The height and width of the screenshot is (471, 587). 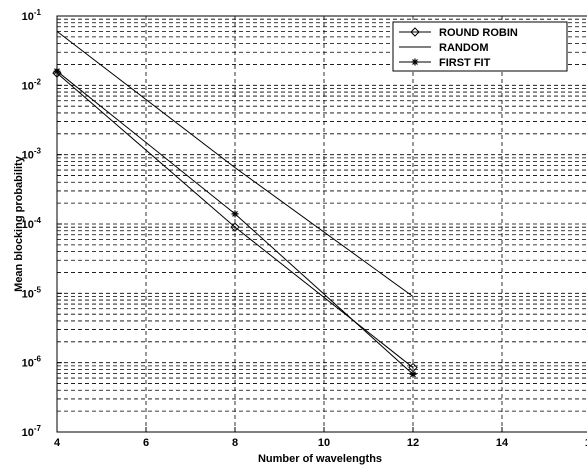 I want to click on y-tick-label: 10⁻⁶, so click(x=32, y=362).